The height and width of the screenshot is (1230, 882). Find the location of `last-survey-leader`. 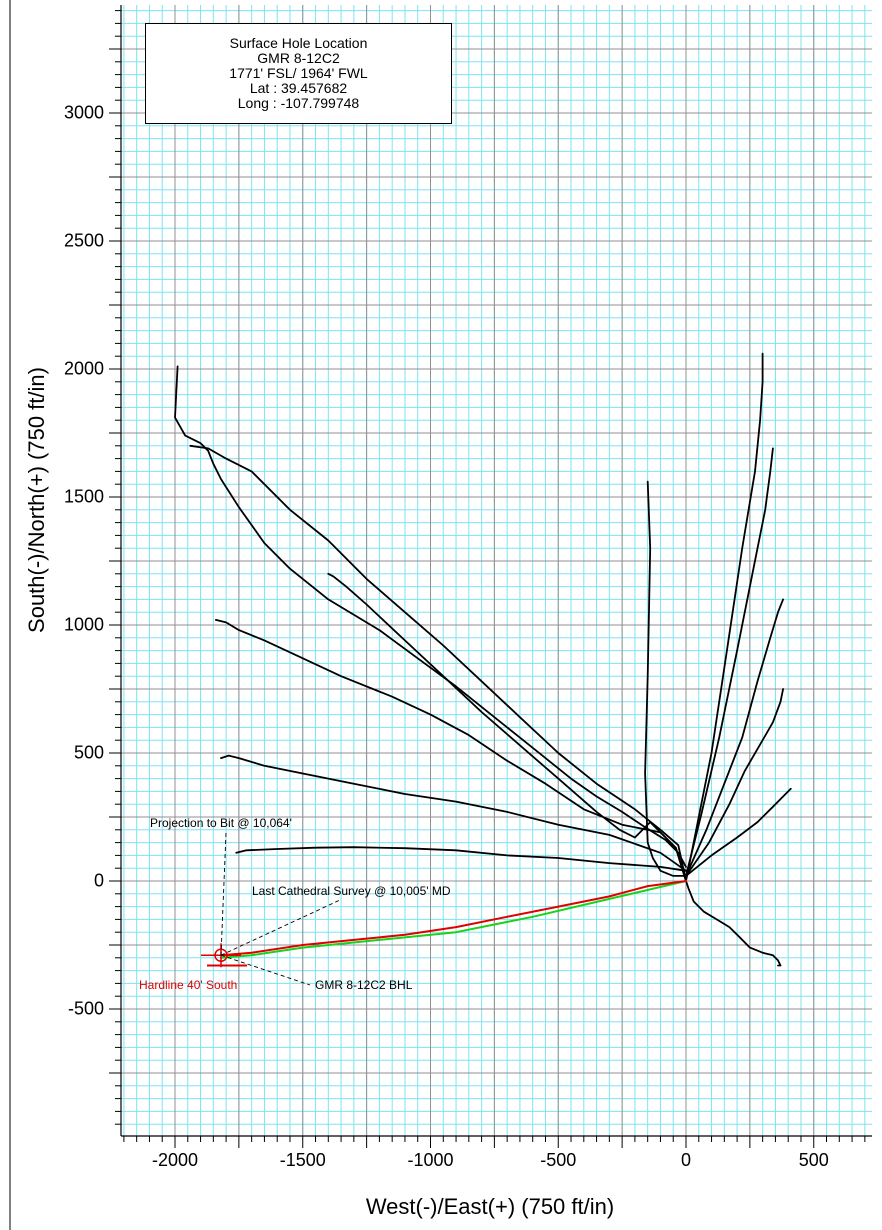

last-survey-leader is located at coordinates (280, 927).